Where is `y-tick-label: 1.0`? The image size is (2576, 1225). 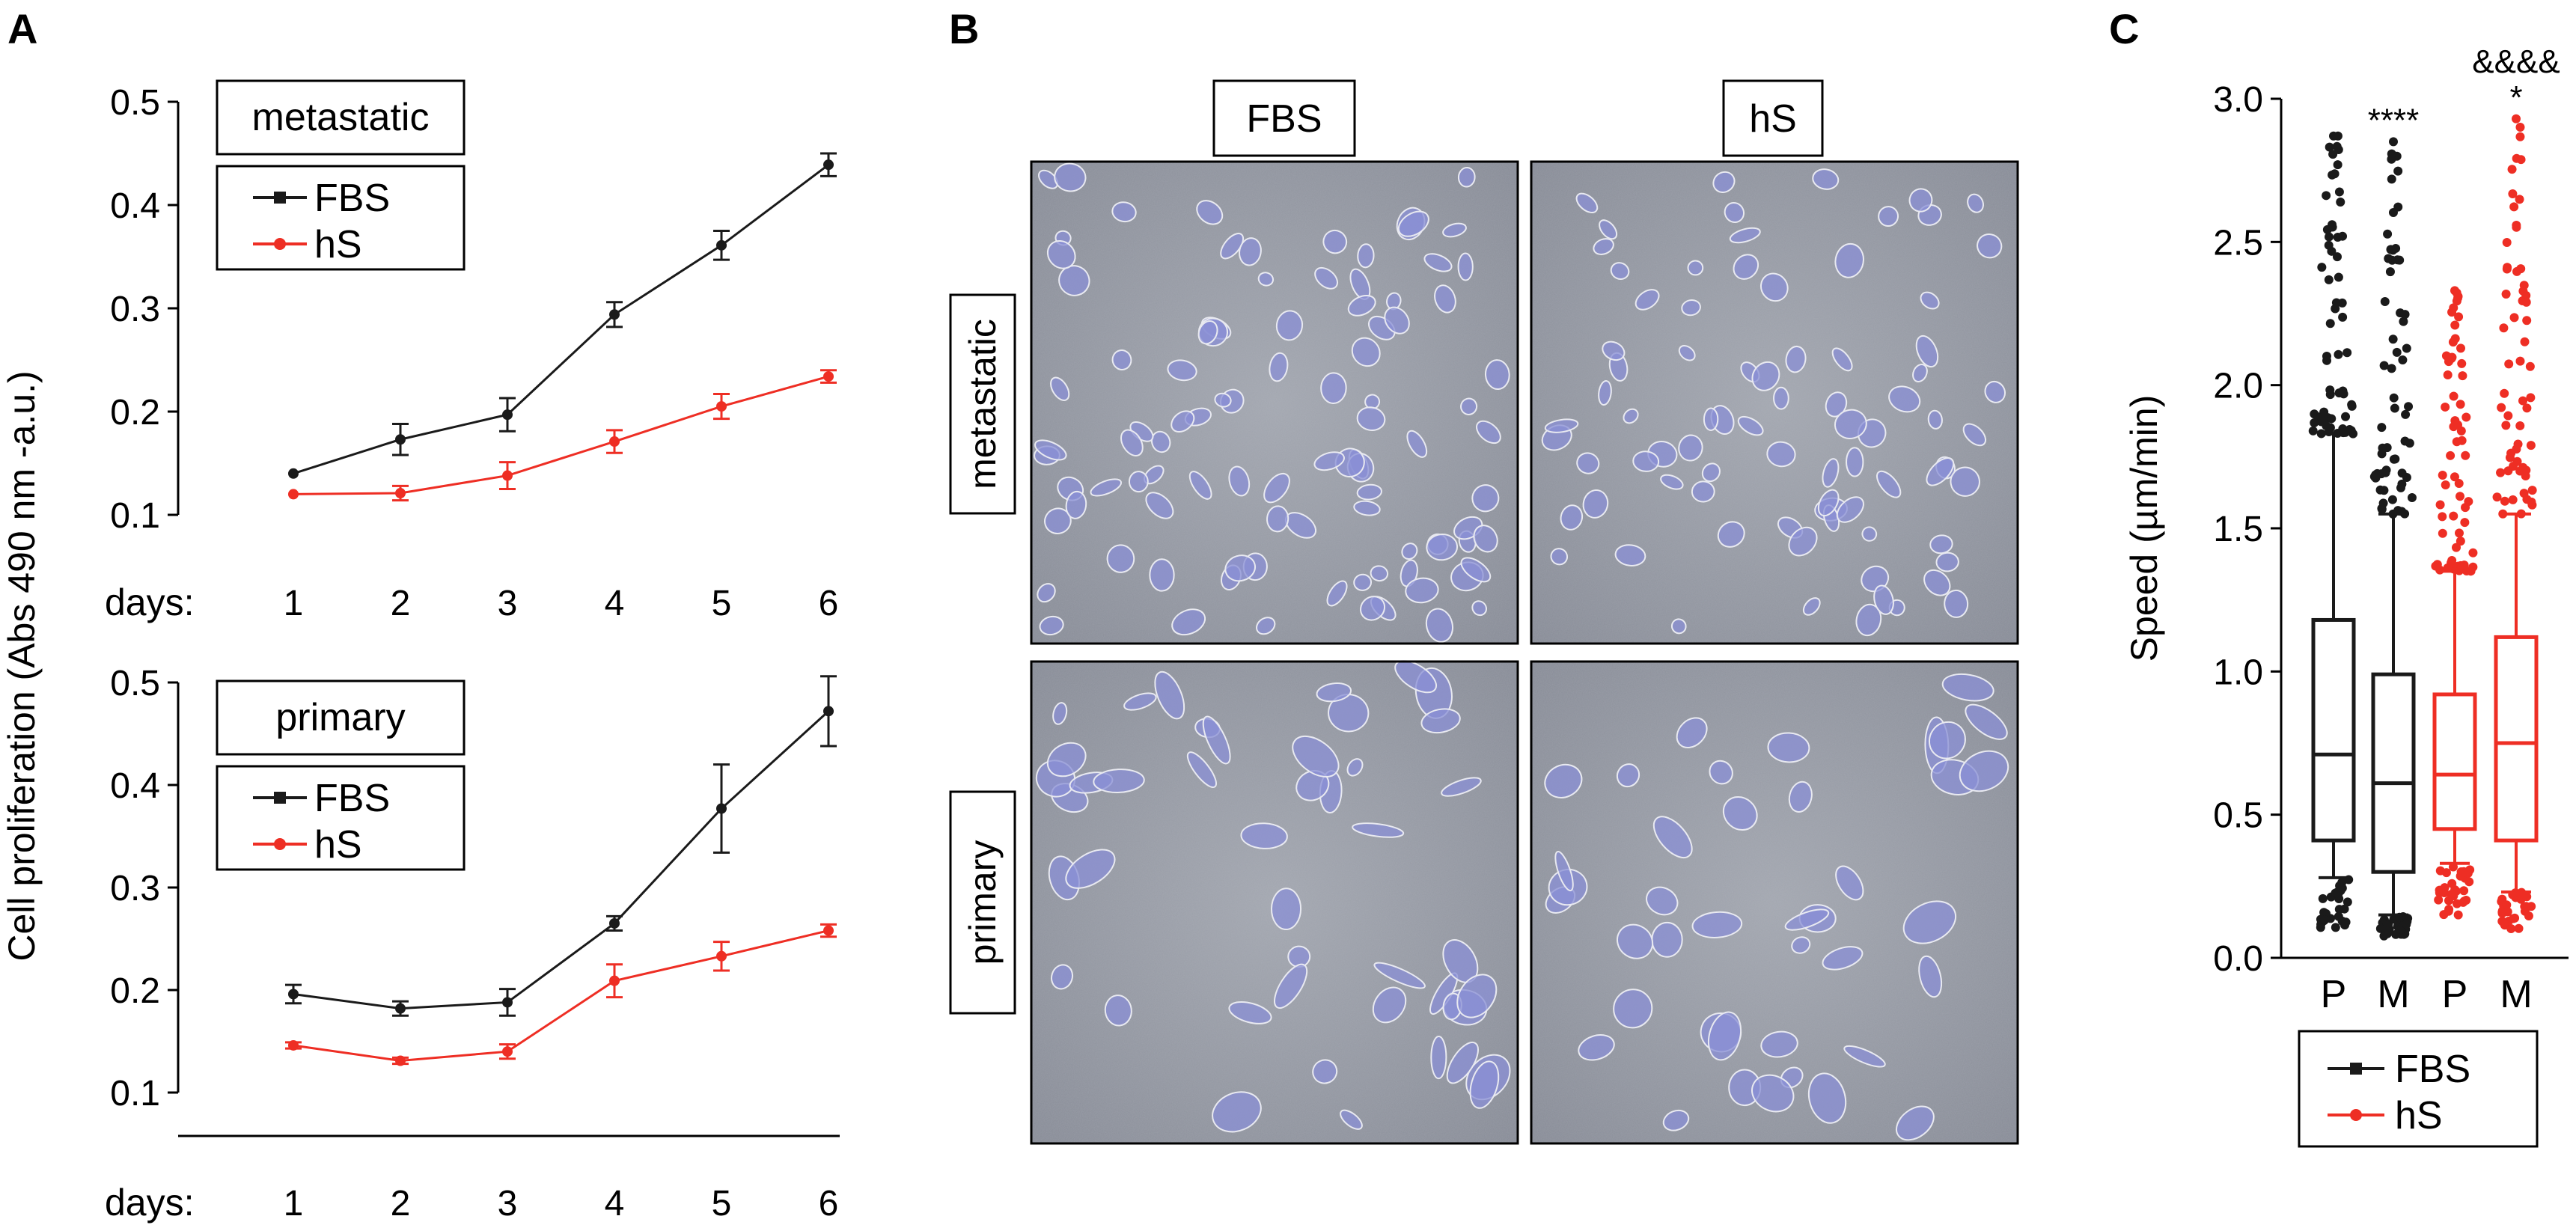 y-tick-label: 1.0 is located at coordinates (2238, 672).